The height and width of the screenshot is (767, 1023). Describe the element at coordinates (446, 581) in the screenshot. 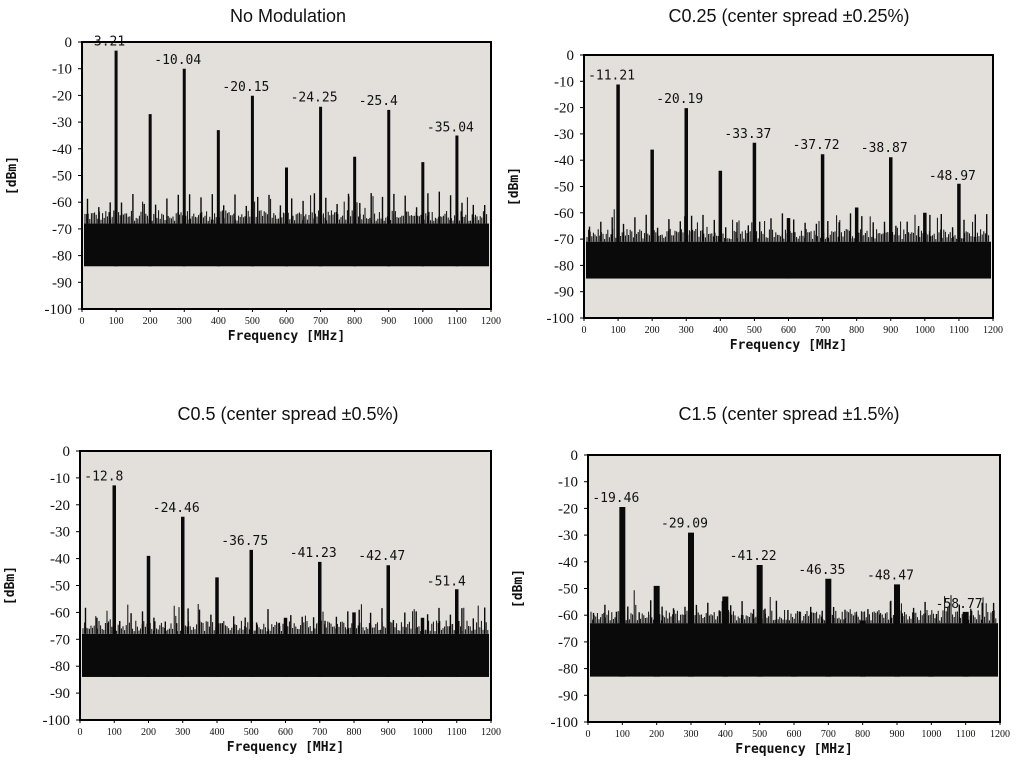

I see `peak-label: -51.4` at that location.